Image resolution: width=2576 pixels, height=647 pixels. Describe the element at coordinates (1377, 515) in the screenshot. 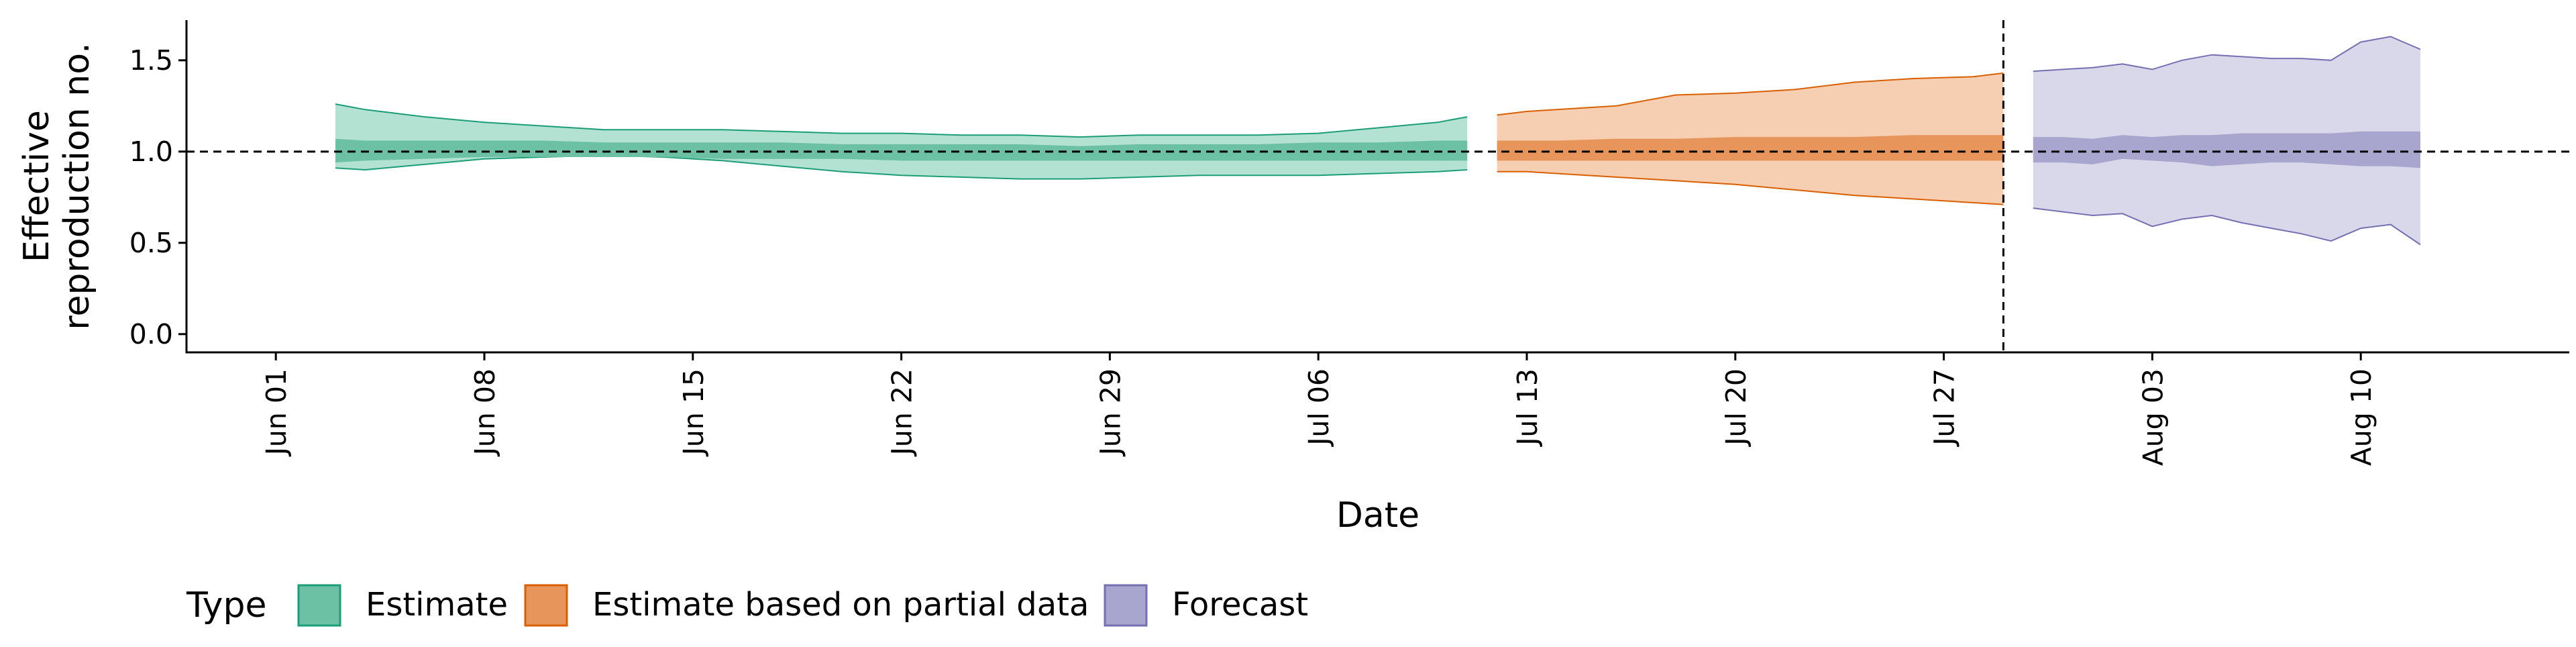

I see `x-axis-title: Date` at that location.